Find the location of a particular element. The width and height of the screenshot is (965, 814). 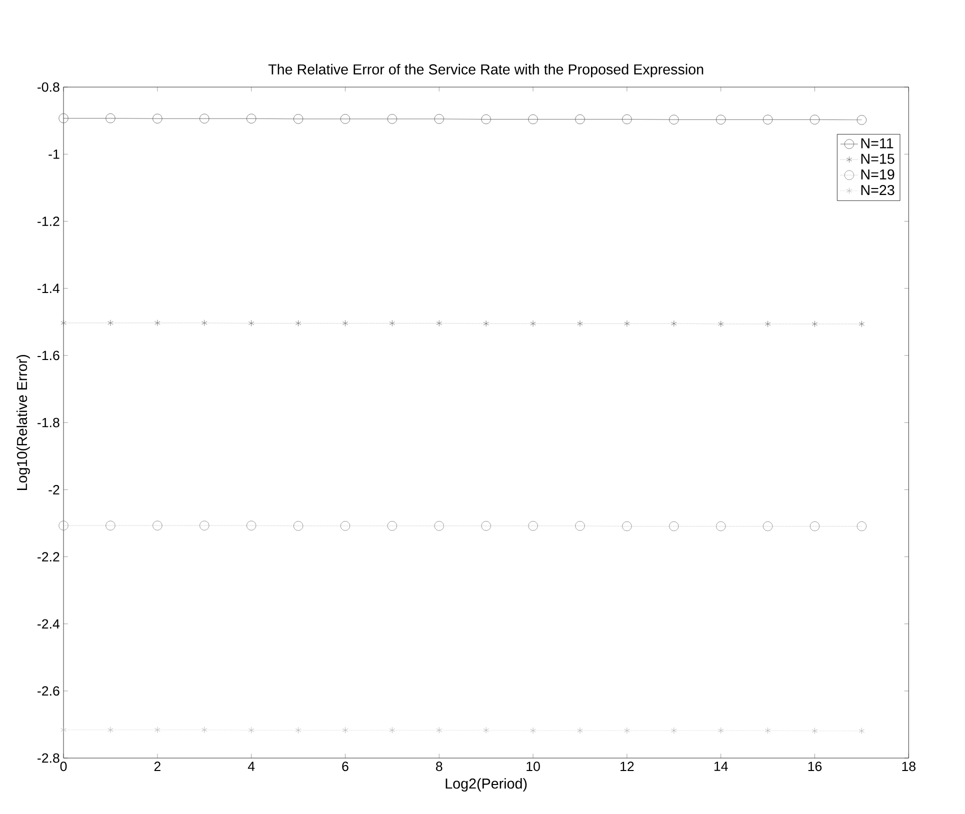

x-tick-label: 0 is located at coordinates (63, 766).